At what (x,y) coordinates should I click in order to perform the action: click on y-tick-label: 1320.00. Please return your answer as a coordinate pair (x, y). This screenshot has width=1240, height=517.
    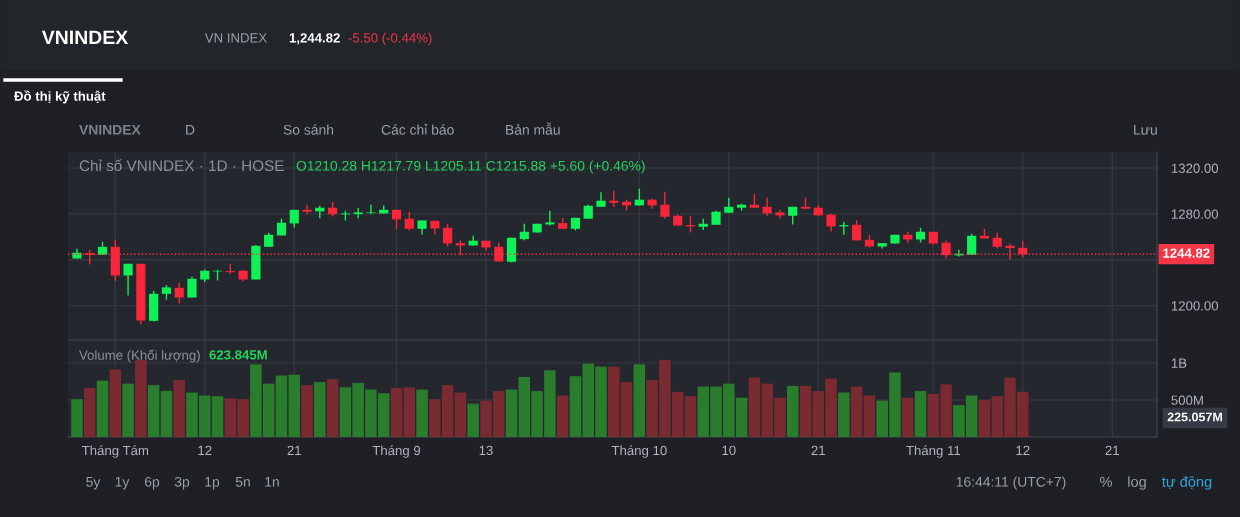
    Looking at the image, I should click on (1195, 168).